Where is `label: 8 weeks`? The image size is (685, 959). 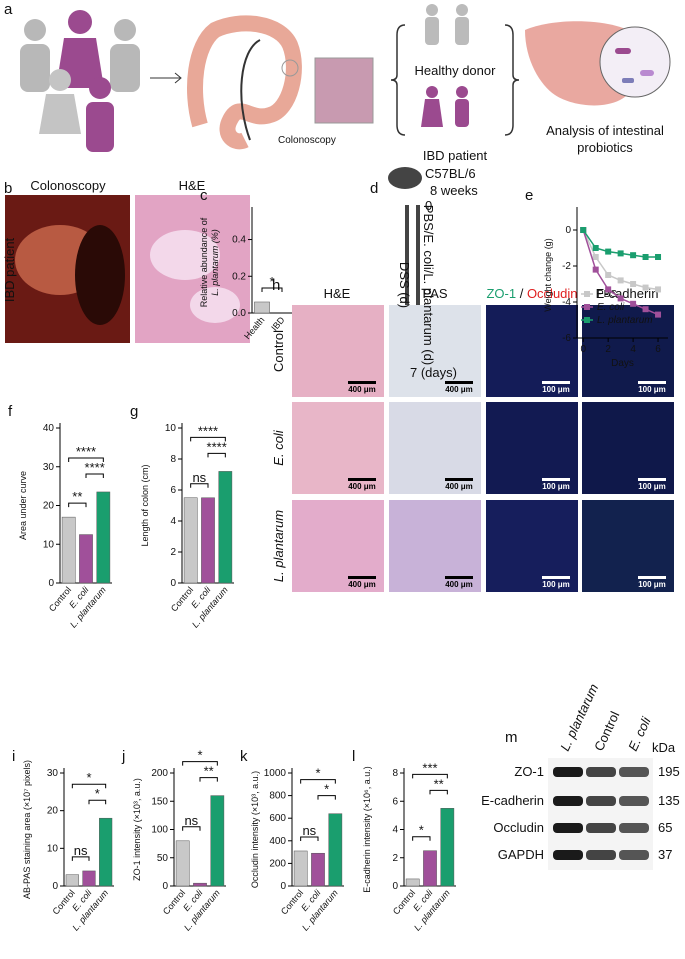 label: 8 weeks is located at coordinates (454, 190).